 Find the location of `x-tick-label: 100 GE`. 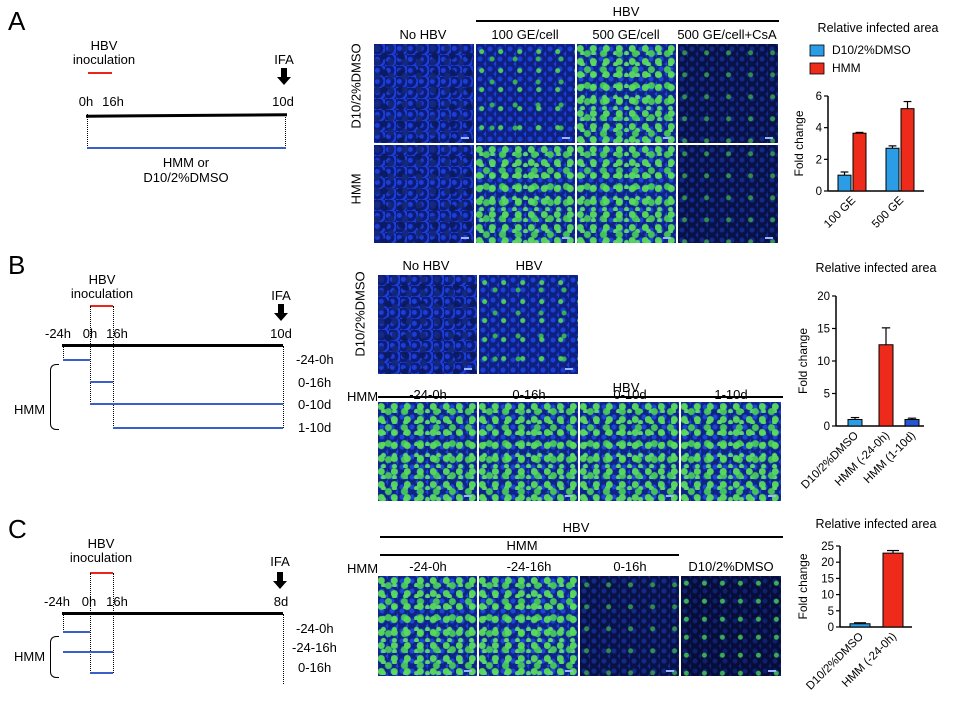

x-tick-label: 100 GE is located at coordinates (840, 212).